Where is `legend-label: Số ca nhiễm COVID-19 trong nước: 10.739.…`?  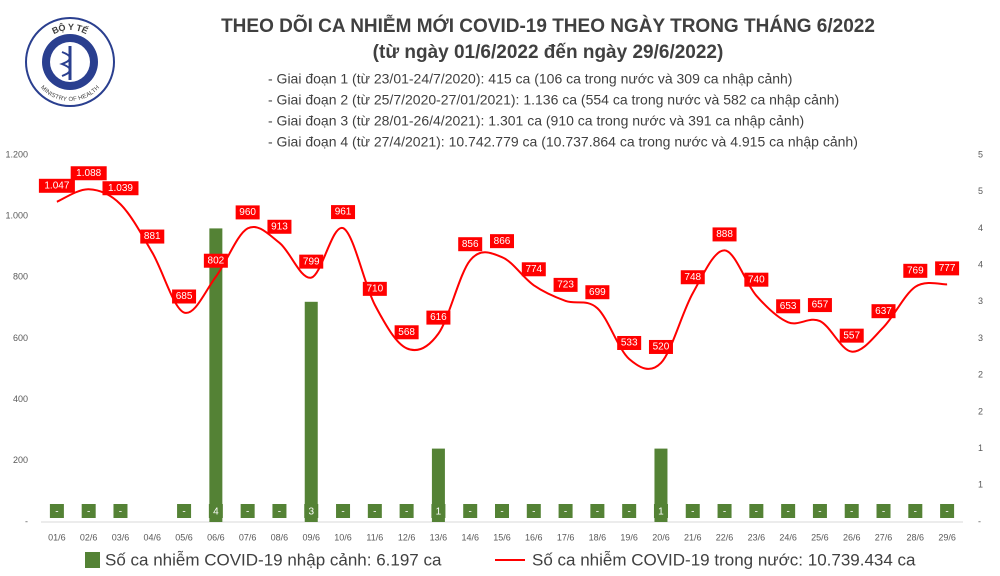 legend-label: Số ca nhiễm COVID-19 trong nước: 10.739.… is located at coordinates (724, 559).